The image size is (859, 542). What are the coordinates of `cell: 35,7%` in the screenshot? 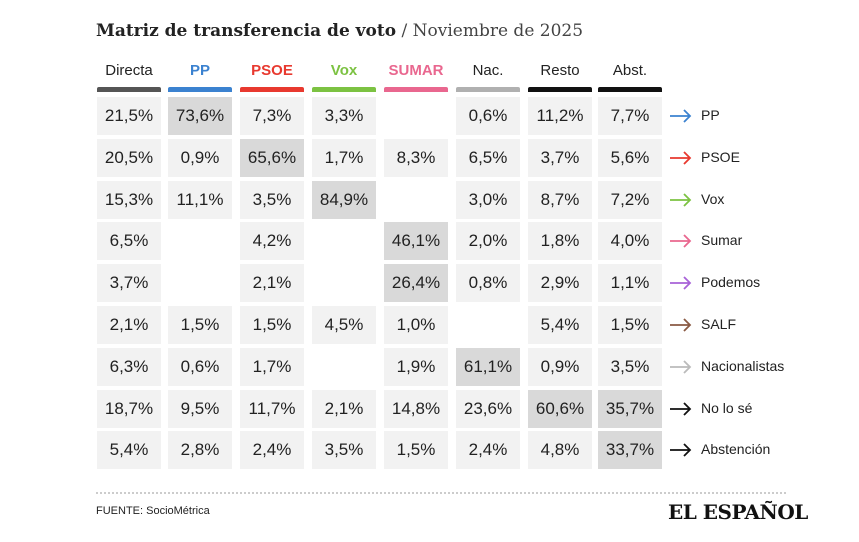 It's located at (630, 408).